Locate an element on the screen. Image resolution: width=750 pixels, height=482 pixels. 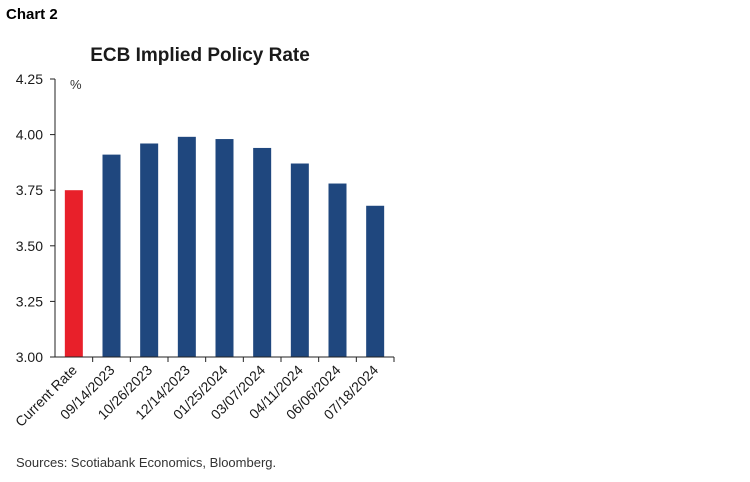
y-tick-label: 3.25 is located at coordinates (29, 301).